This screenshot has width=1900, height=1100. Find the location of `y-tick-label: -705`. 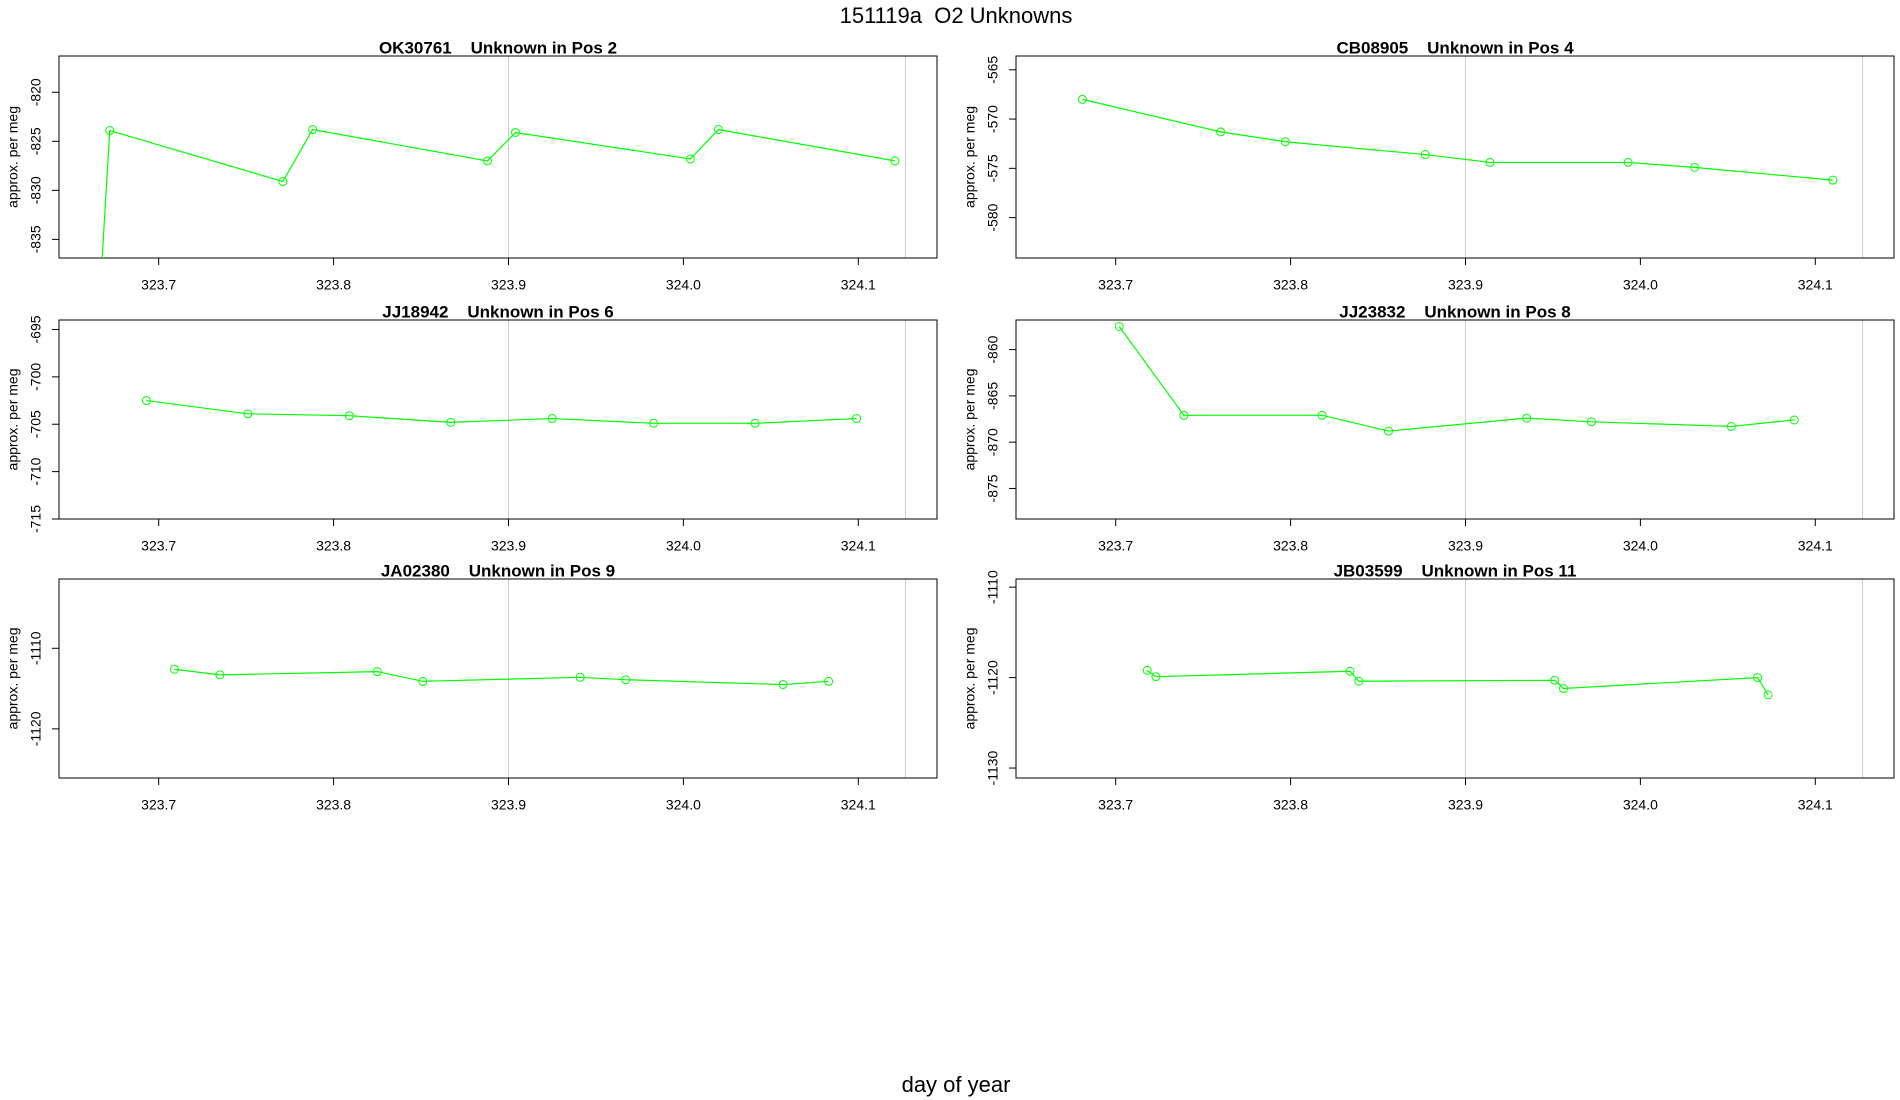

y-tick-label: -705 is located at coordinates (36, 424).